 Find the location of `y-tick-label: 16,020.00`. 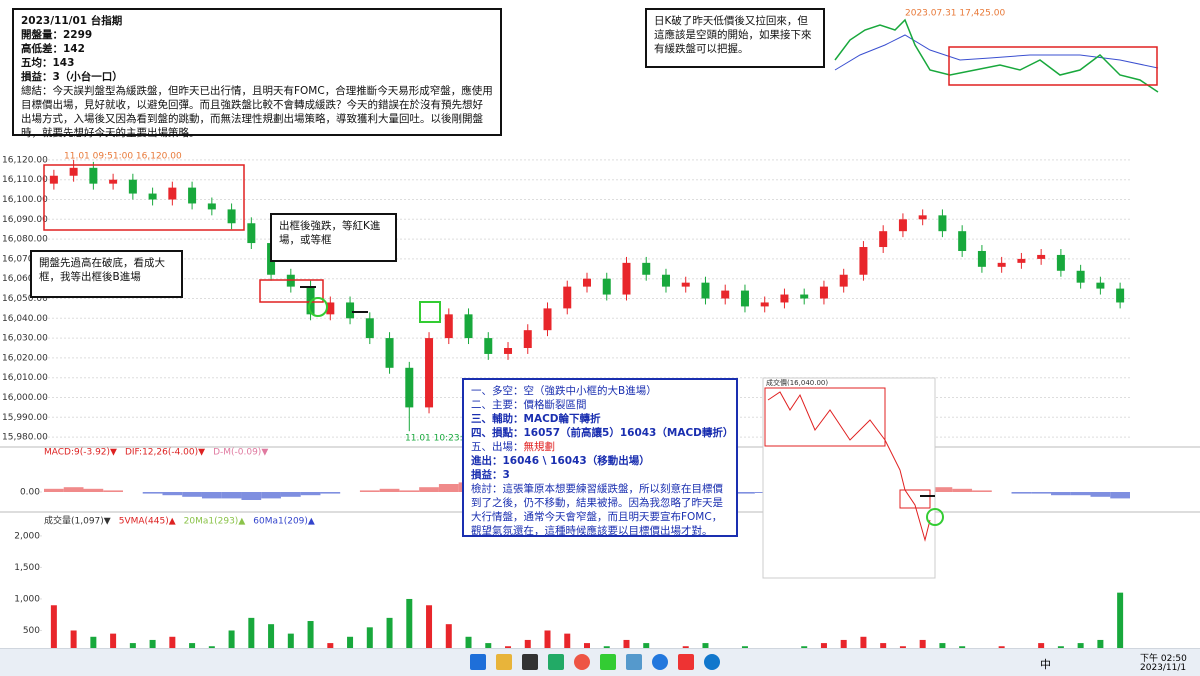

y-tick-label: 16,020.00 is located at coordinates (25, 358).